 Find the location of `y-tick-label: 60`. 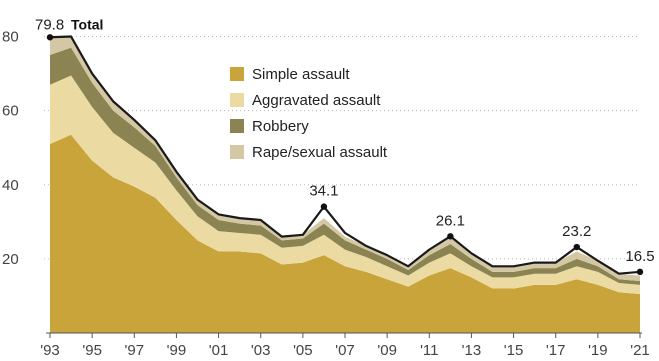

y-tick-label: 60 is located at coordinates (10, 111).